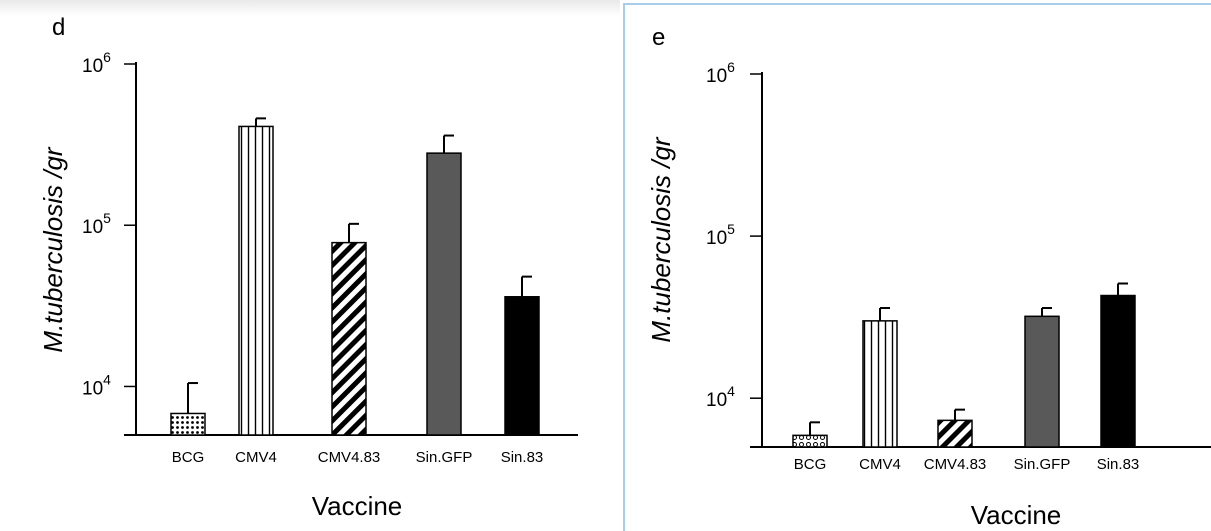 The height and width of the screenshot is (531, 1211). Describe the element at coordinates (658, 37) in the screenshot. I see `panel-letter: e` at that location.